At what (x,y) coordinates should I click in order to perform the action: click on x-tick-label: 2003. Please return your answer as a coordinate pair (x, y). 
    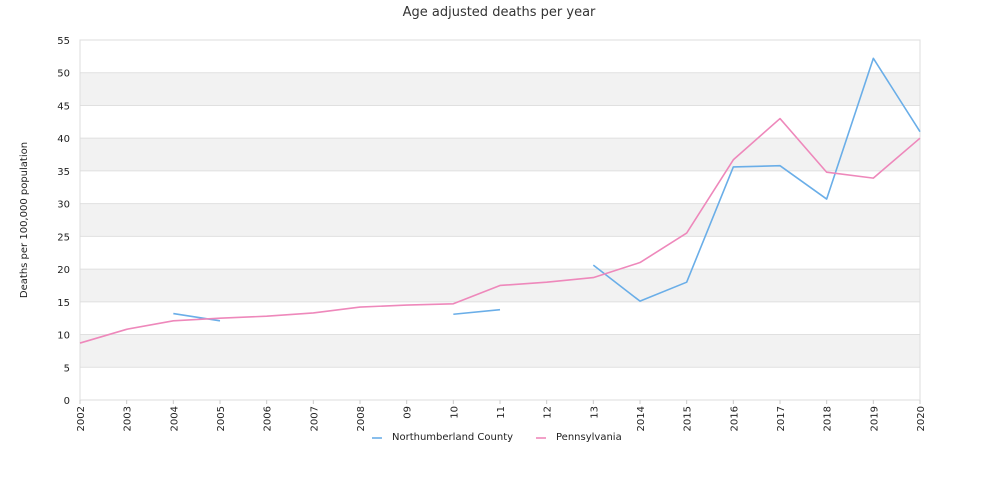
    Looking at the image, I should click on (128, 418).